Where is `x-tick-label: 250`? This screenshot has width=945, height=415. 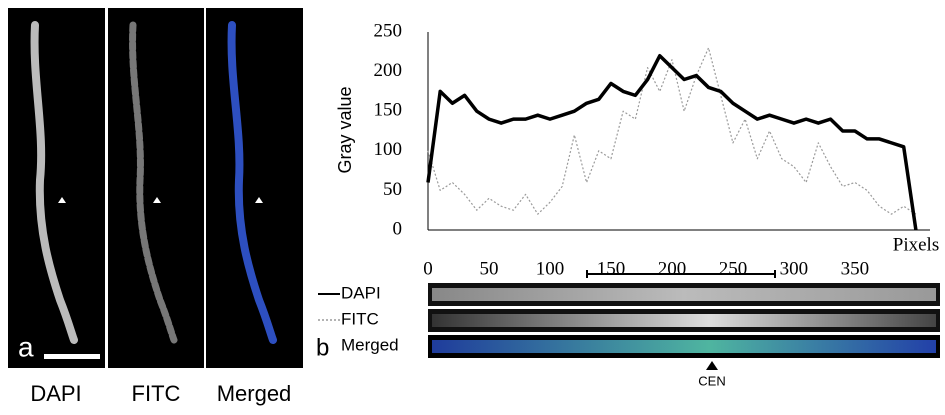
x-tick-label: 250 is located at coordinates (733, 268).